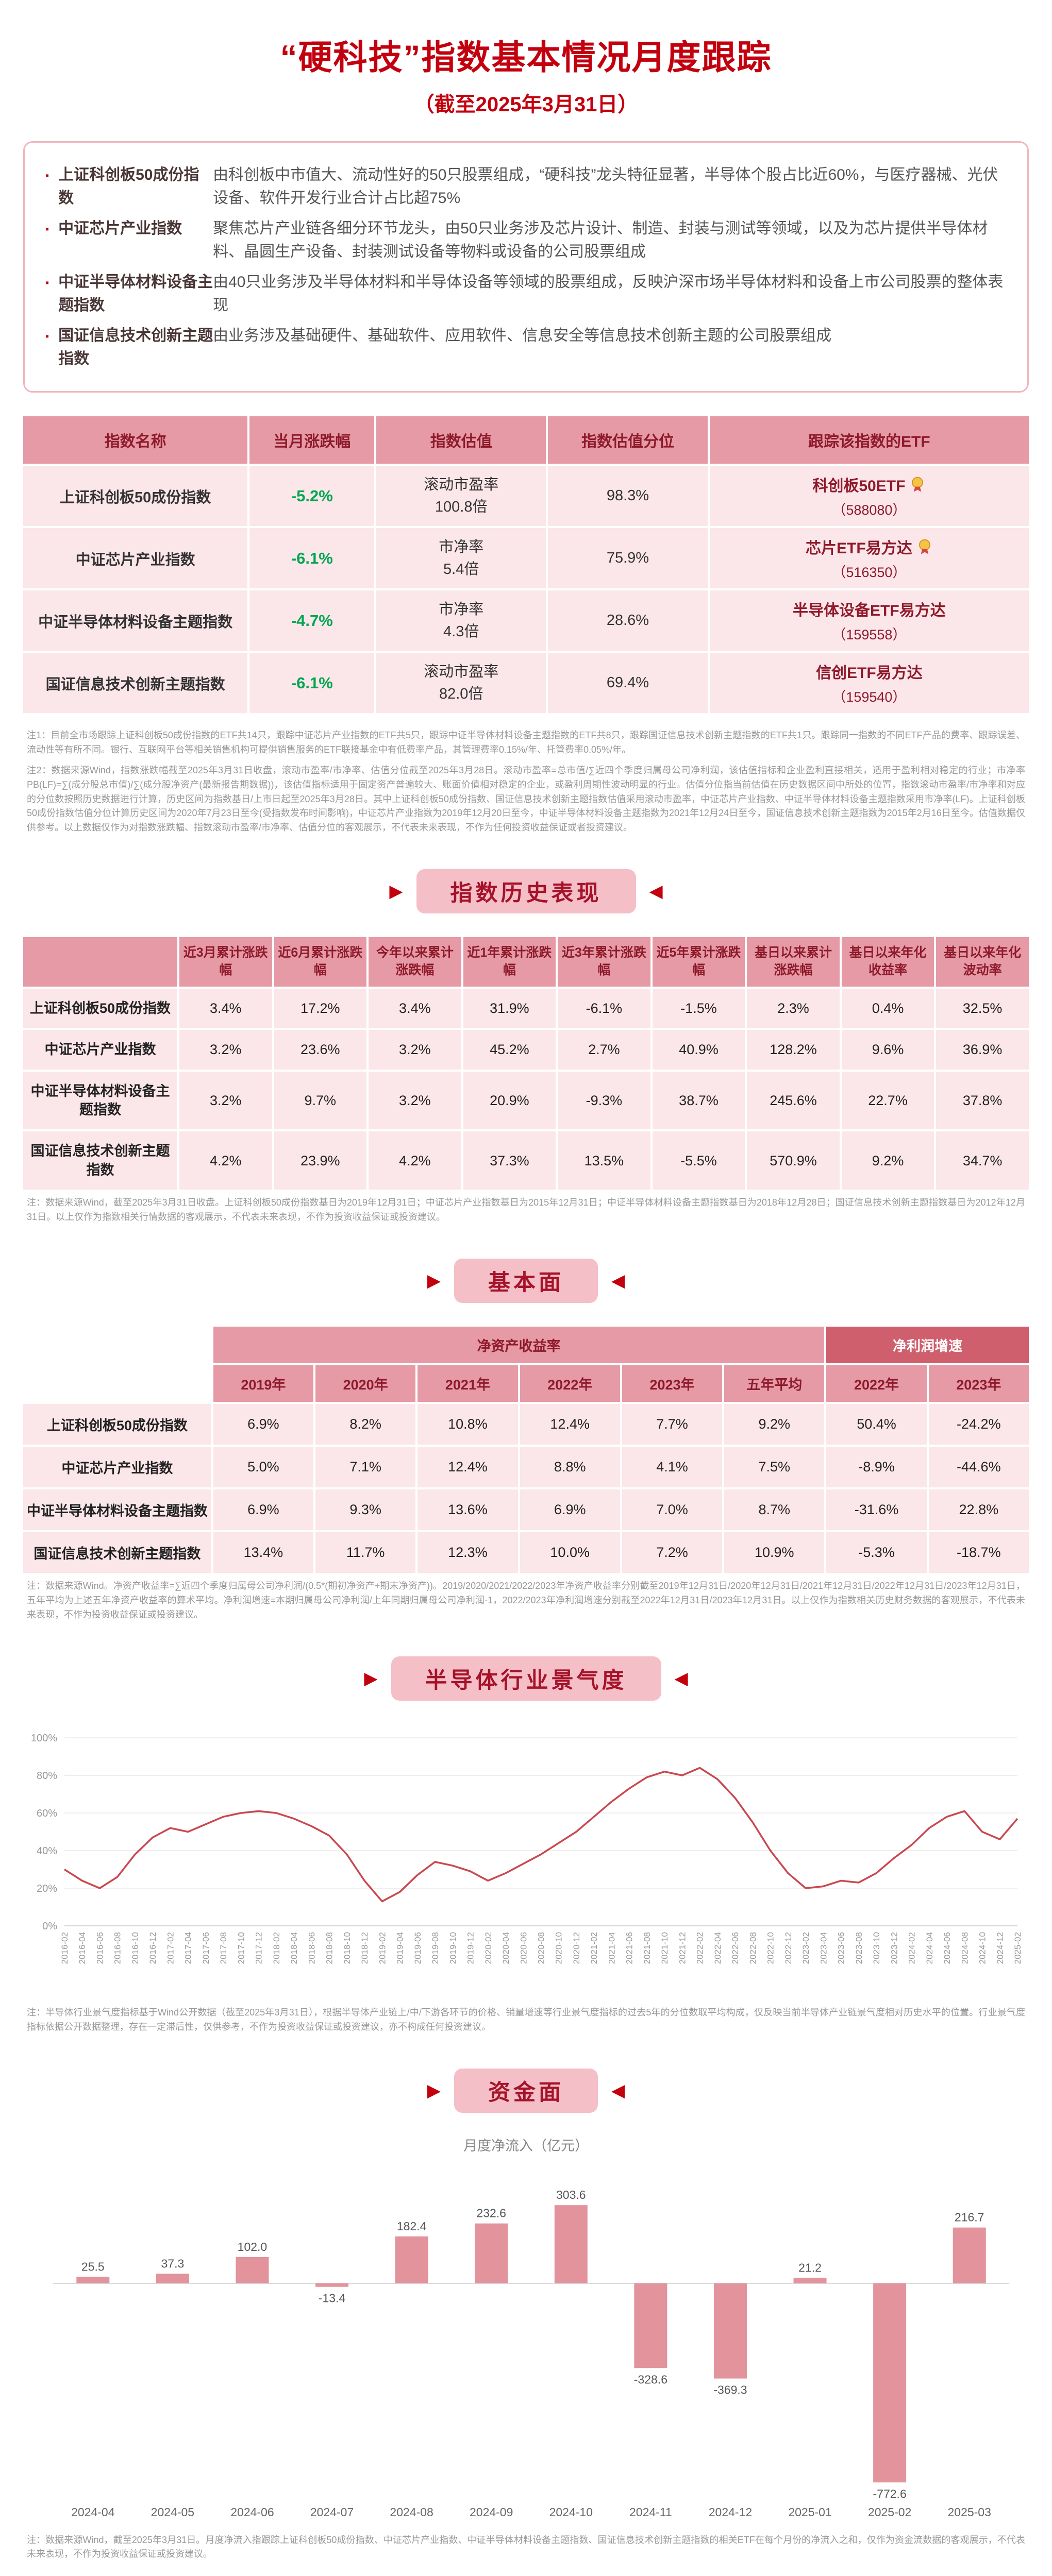 Image resolution: width=1052 pixels, height=2576 pixels. I want to click on svg-text: 2020-10, so click(559, 1948).